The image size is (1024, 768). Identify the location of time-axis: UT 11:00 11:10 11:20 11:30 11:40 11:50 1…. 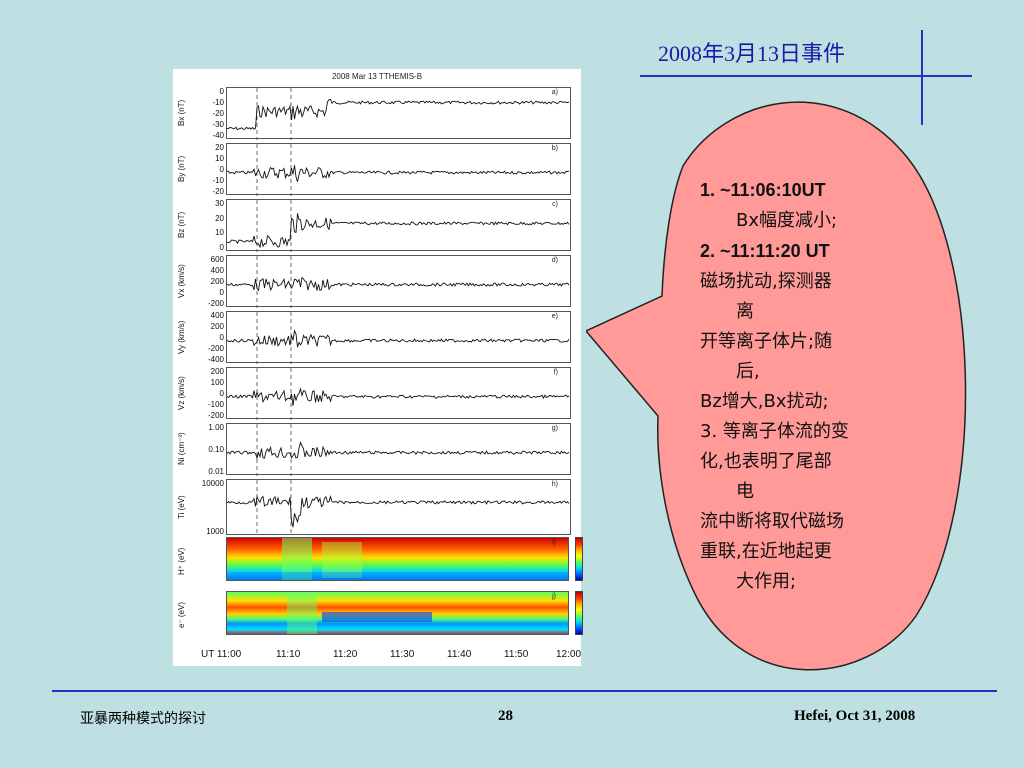
(377, 656).